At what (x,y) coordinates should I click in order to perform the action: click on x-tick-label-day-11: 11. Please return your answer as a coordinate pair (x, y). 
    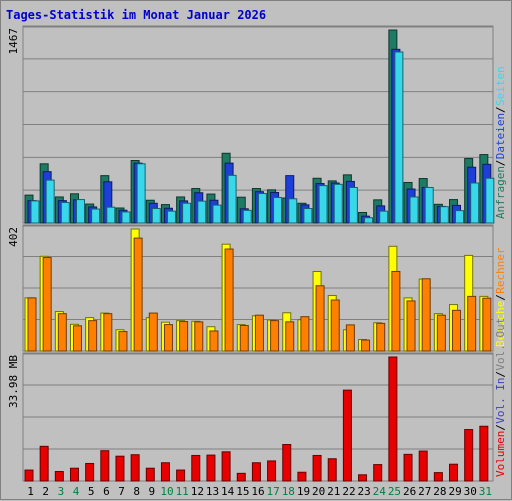
    Looking at the image, I should click on (182, 491).